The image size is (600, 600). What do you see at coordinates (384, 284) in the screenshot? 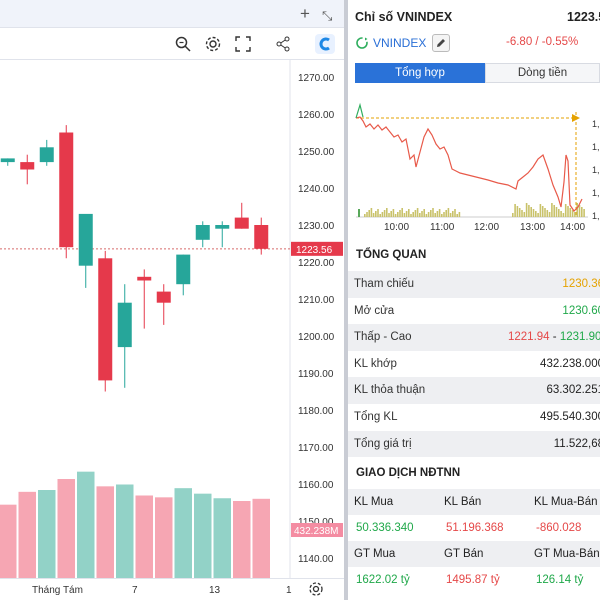
I see `row-label: Tham chiếu` at bounding box center [384, 284].